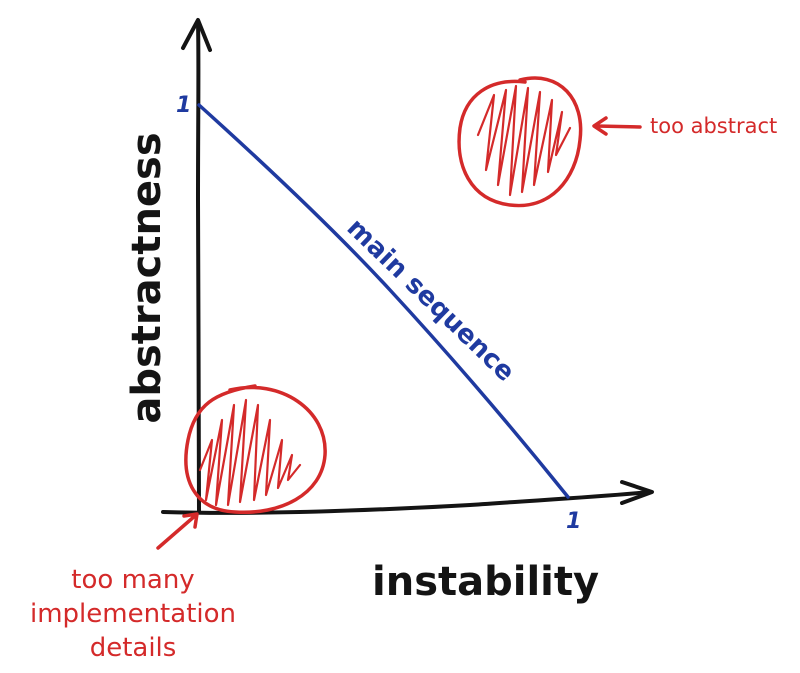  Describe the element at coordinates (250, 452) in the screenshot. I see `zone-scribble-bottom` at that location.